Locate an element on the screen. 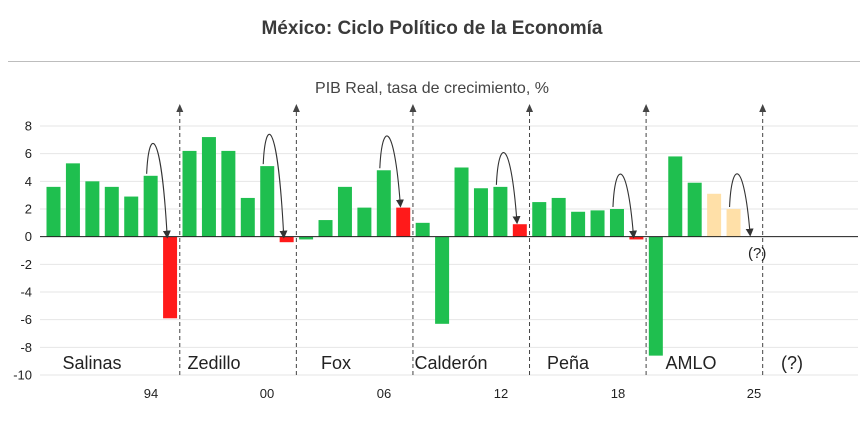  y-tick-label: -6 is located at coordinates (26, 319).